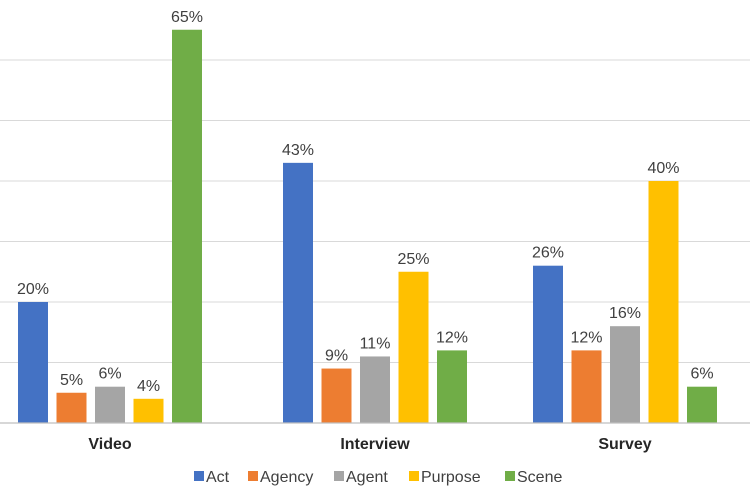 This screenshot has height=488, width=750. What do you see at coordinates (375, 444) in the screenshot?
I see `category-label-interview: Interview` at bounding box center [375, 444].